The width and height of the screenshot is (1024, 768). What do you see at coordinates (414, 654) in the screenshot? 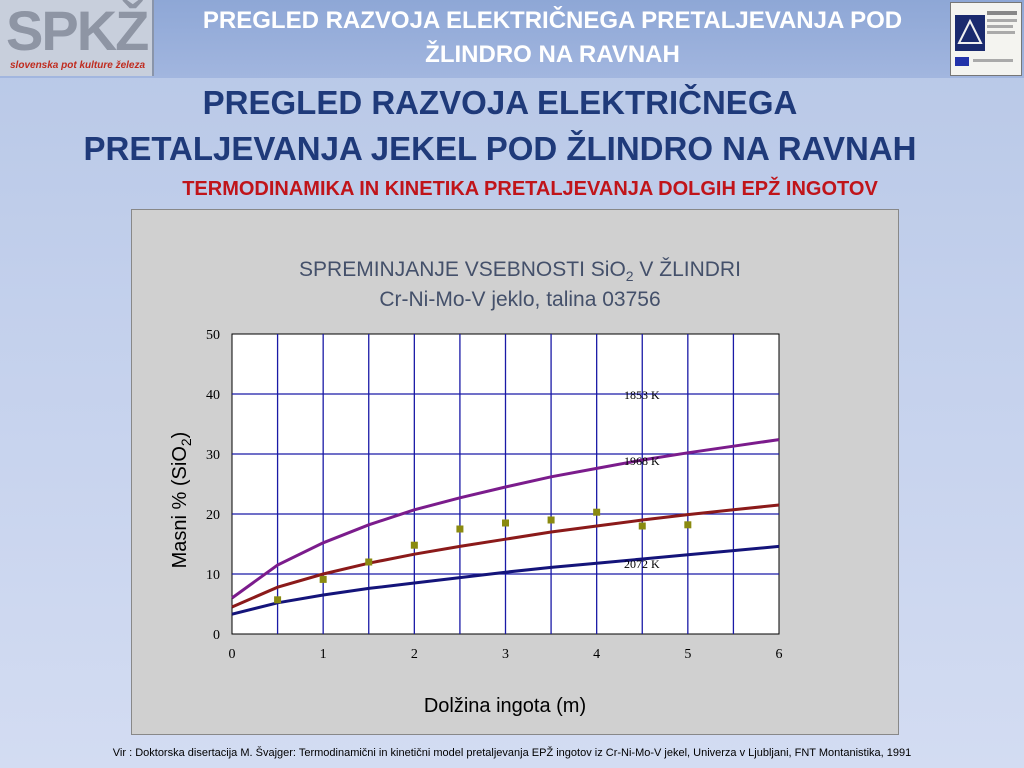
I see `x-tick-label: 2` at bounding box center [414, 654].